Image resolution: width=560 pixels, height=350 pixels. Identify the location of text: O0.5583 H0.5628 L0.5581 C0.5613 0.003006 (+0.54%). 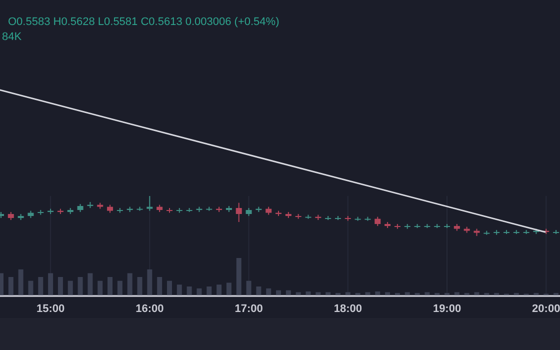
(144, 22).